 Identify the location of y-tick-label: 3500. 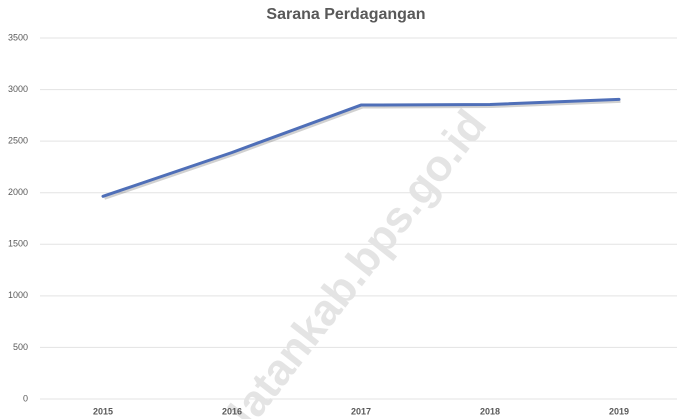
(18, 37).